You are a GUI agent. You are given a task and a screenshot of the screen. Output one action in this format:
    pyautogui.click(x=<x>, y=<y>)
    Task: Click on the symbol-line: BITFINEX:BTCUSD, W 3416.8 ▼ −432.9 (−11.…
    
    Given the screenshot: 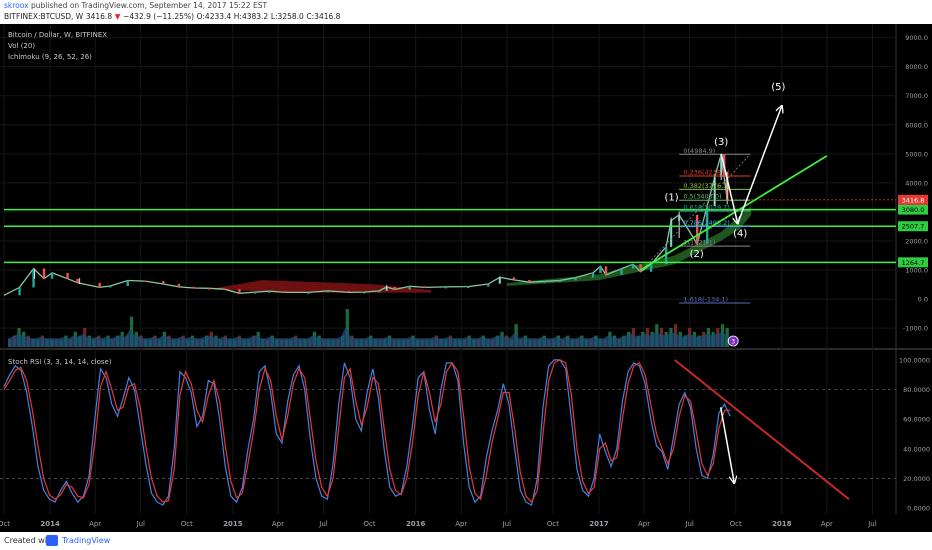 What is the action you would take?
    pyautogui.click(x=172, y=17)
    